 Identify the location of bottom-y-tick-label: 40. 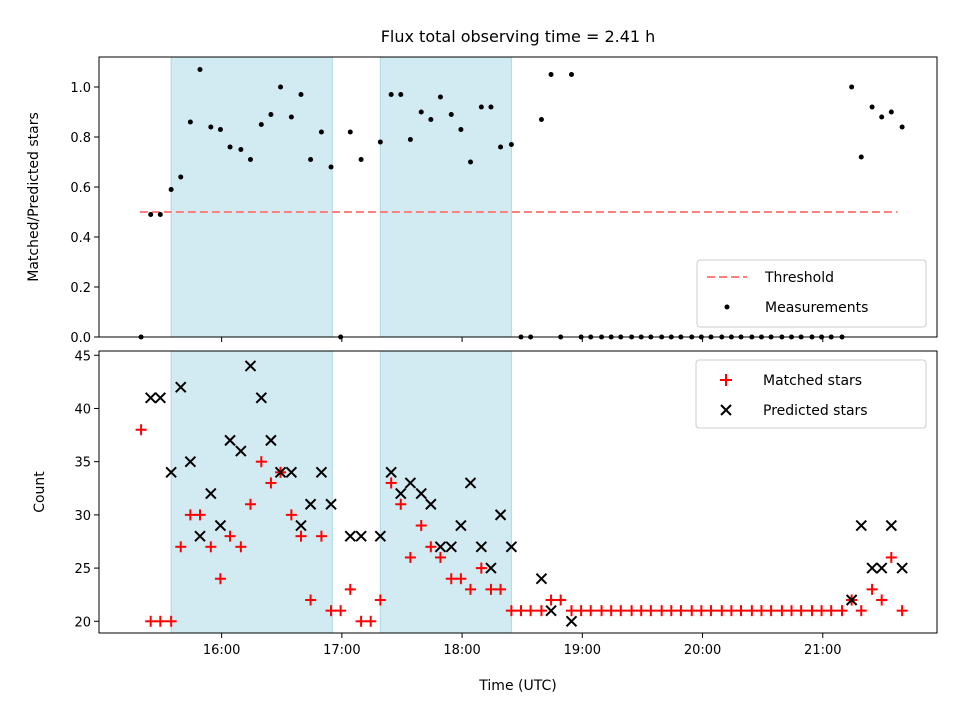
(82, 409).